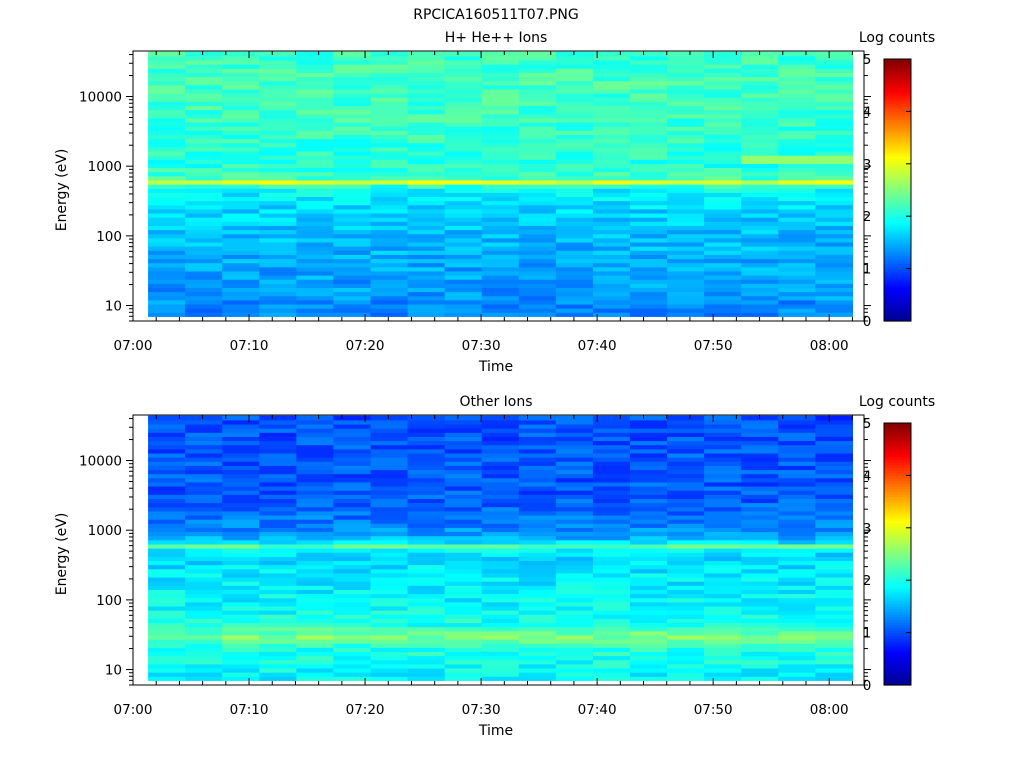 The width and height of the screenshot is (1024, 768). Describe the element at coordinates (133, 710) in the screenshot. I see `x-tick-label: 07:00` at that location.